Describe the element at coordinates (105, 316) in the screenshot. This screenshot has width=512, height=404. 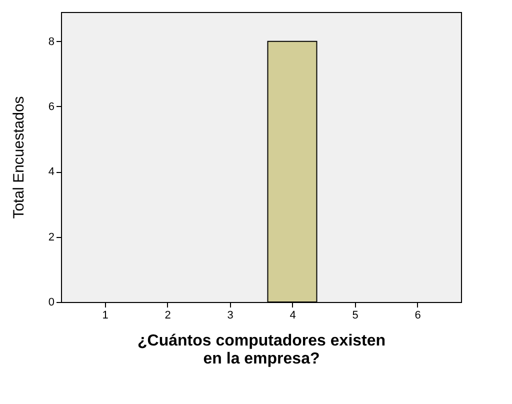
I see `x-tick-label: 1` at that location.